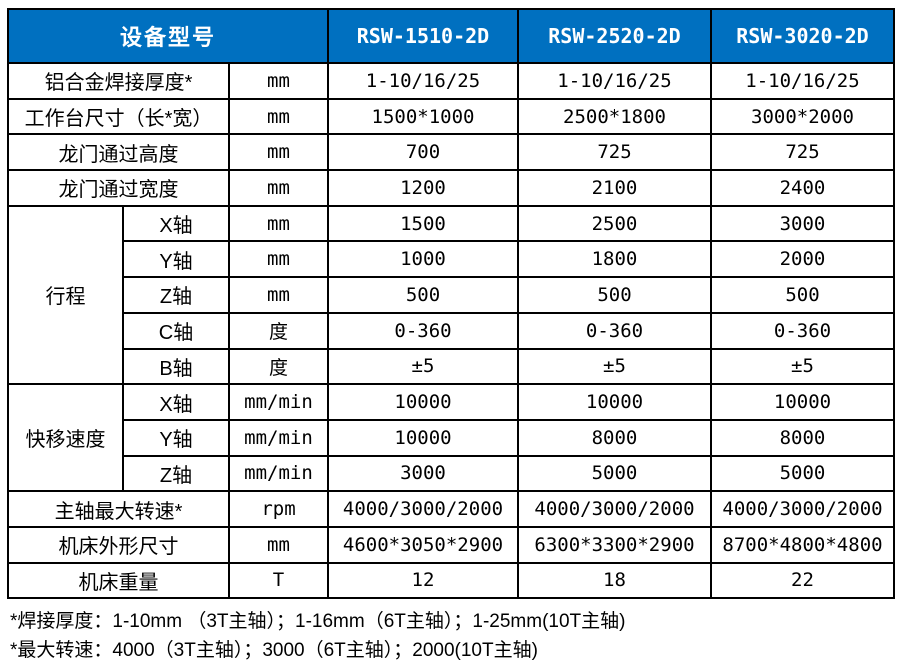  I want to click on device-model-title: 设备型号, so click(168, 36).